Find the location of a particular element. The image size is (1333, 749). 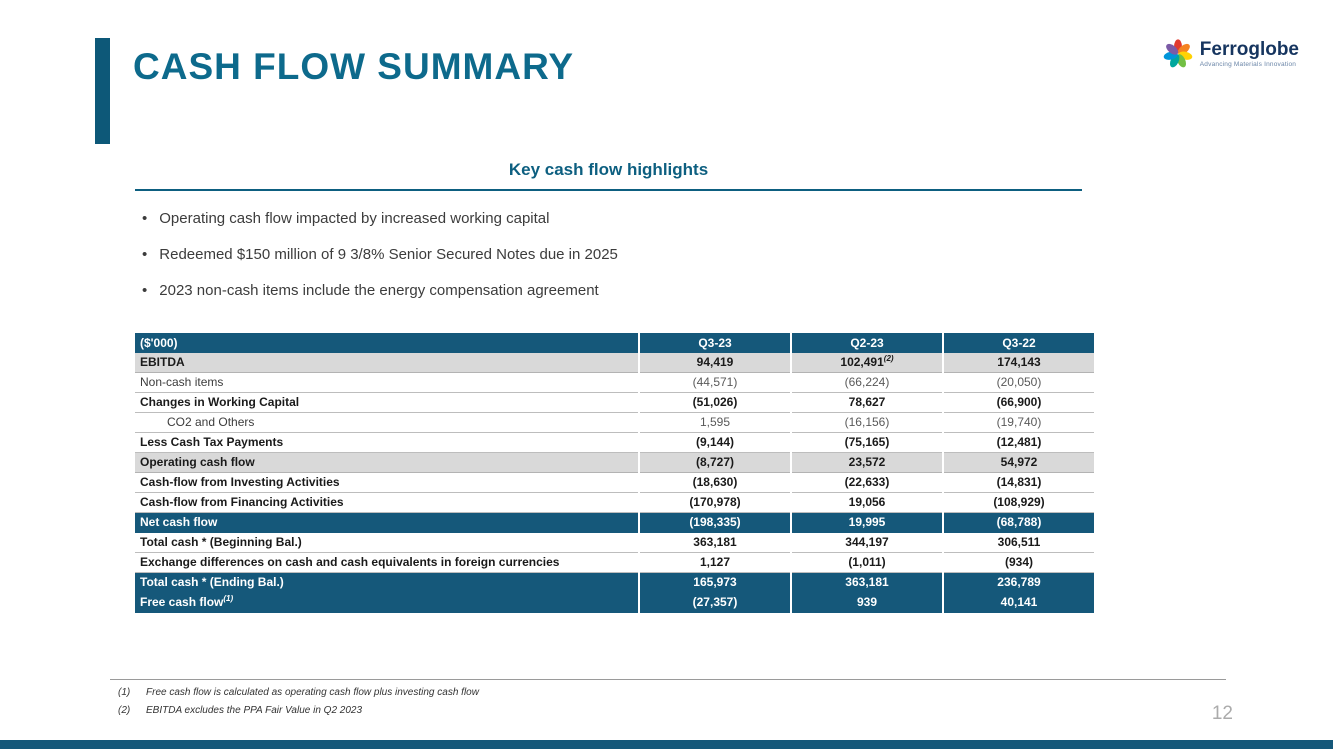

row-label: Cash-flow from Financing Activities is located at coordinates (386, 503).